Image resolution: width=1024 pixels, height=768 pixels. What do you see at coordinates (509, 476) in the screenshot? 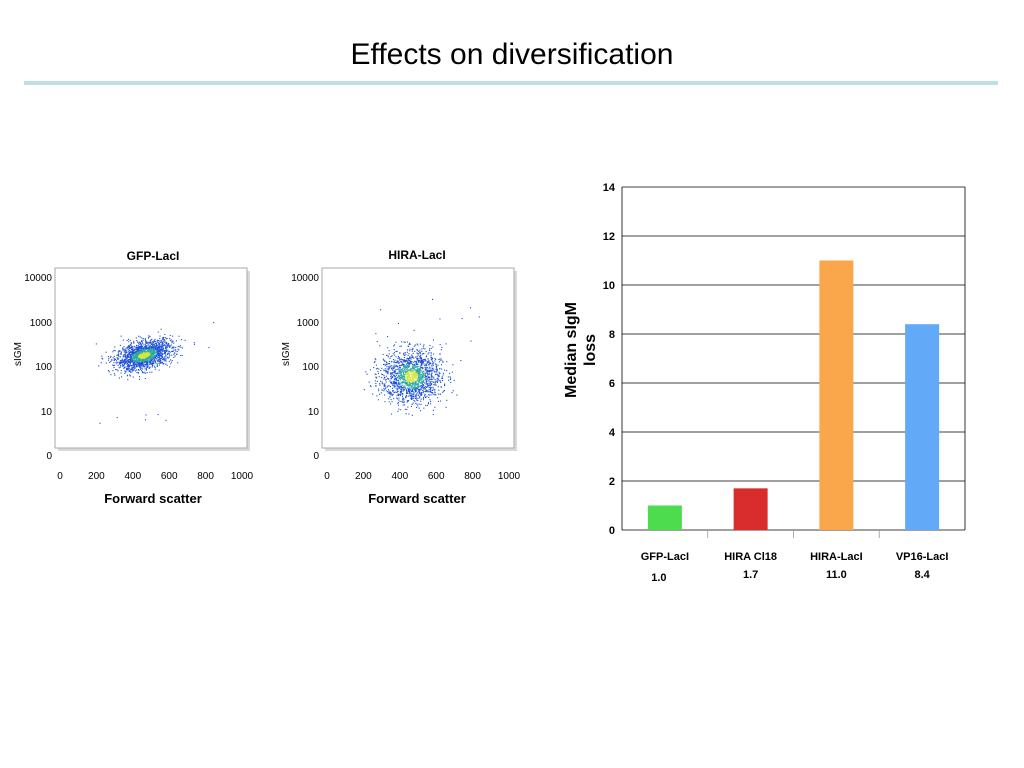
I see `x-tick-label: 1000` at bounding box center [509, 476].